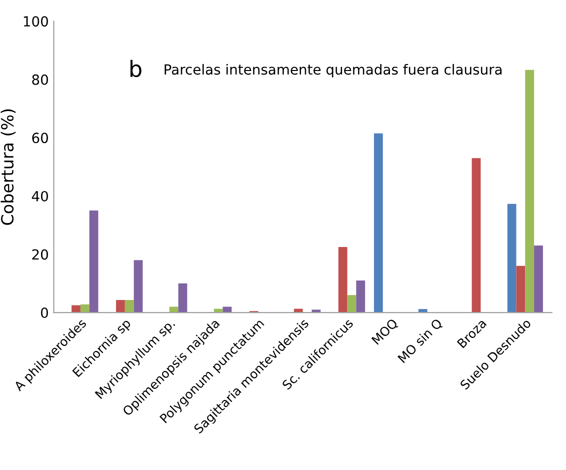 The image size is (566, 470). What do you see at coordinates (36, 21) in the screenshot?
I see `y-tick-label: 100` at bounding box center [36, 21].